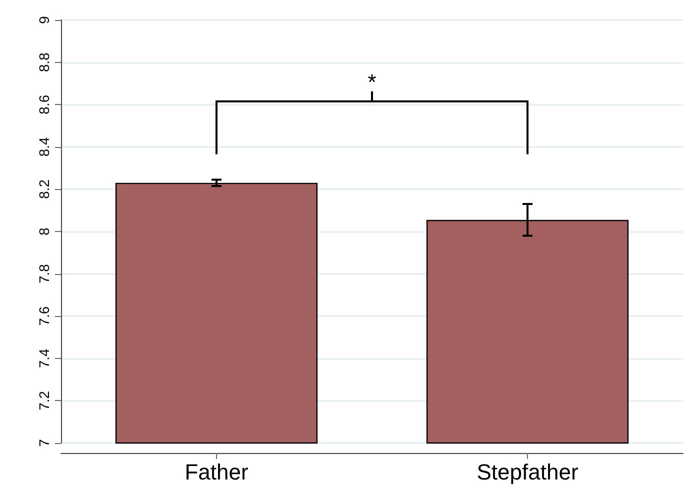 This screenshot has height=499, width=685. What do you see at coordinates (44, 442) in the screenshot?
I see `y-tick-label: 7` at bounding box center [44, 442].